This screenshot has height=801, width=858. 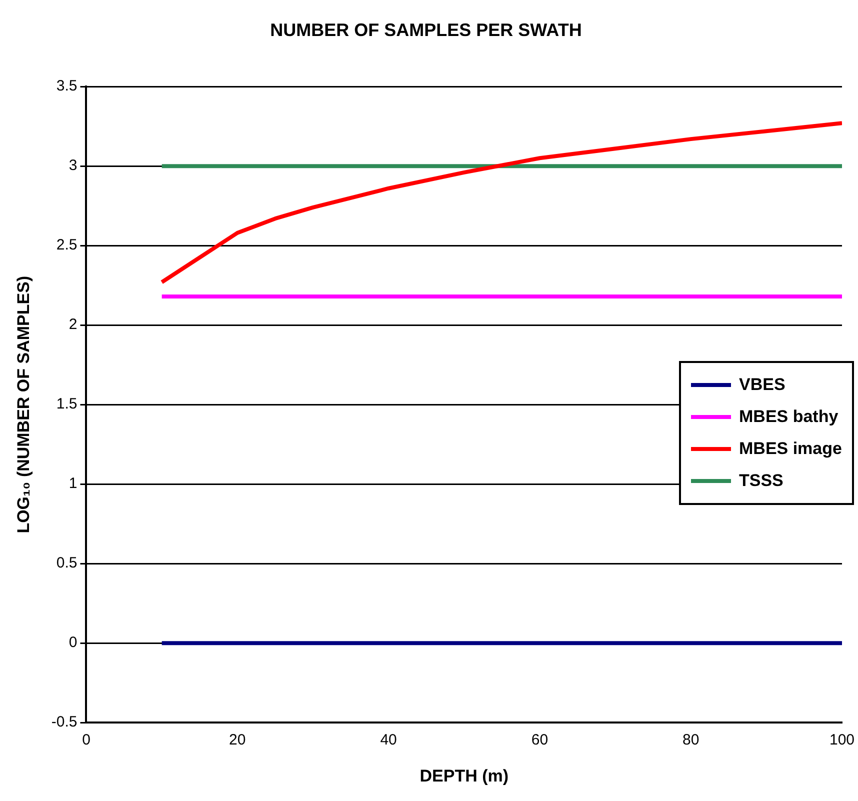 I want to click on y-tick-label: 2, so click(x=73, y=325).